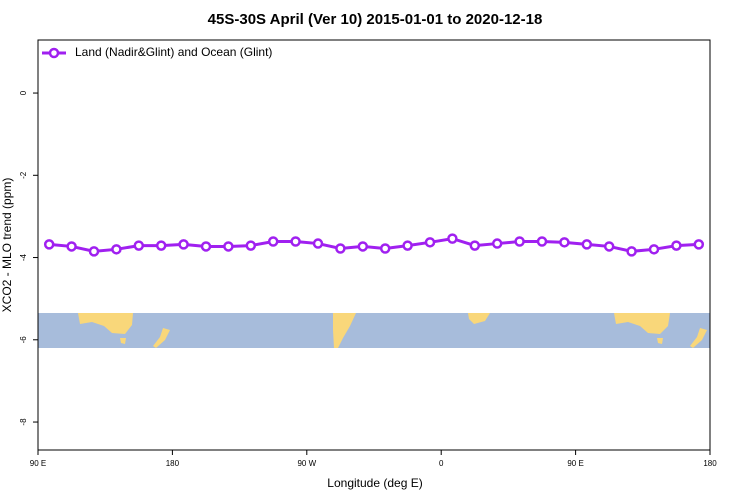  I want to click on legend-label: Land (Nadir&Glint) and Ocean (Glint), so click(173, 52).